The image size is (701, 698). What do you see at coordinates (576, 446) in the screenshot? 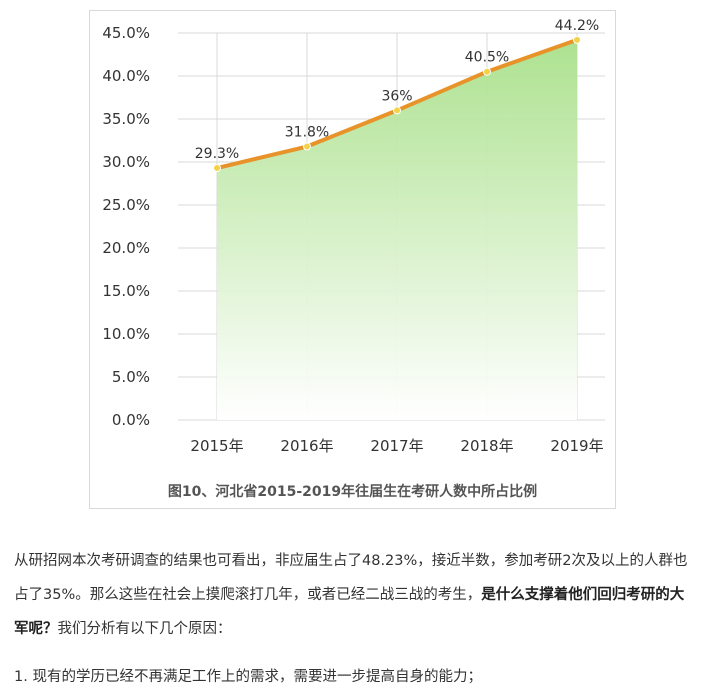
I see `x-tick-label: 2019年` at bounding box center [576, 446].